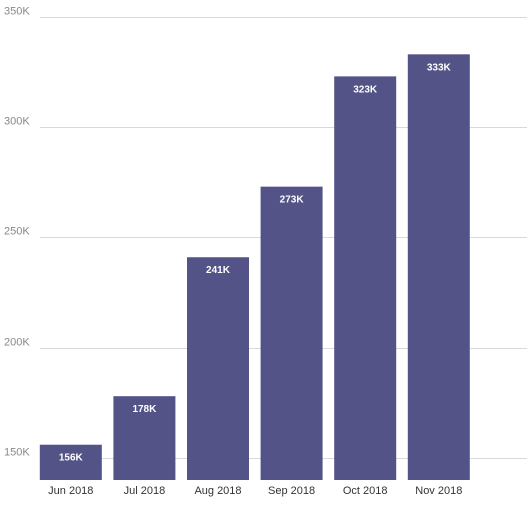  What do you see at coordinates (71, 458) in the screenshot?
I see `bar-data-label: 156K` at bounding box center [71, 458].